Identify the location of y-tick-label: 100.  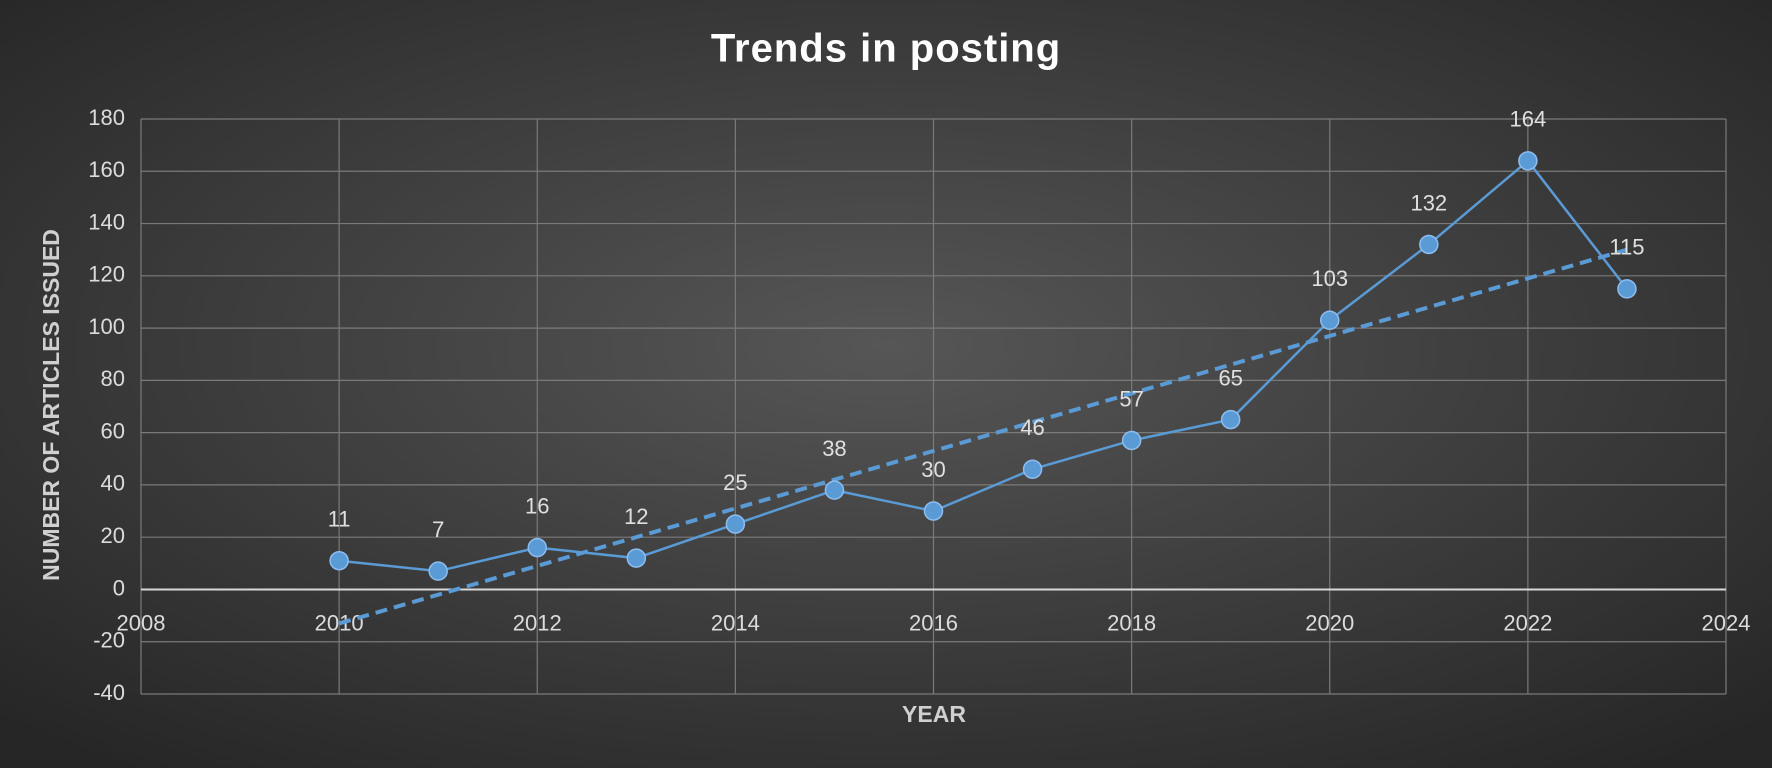
(106, 326).